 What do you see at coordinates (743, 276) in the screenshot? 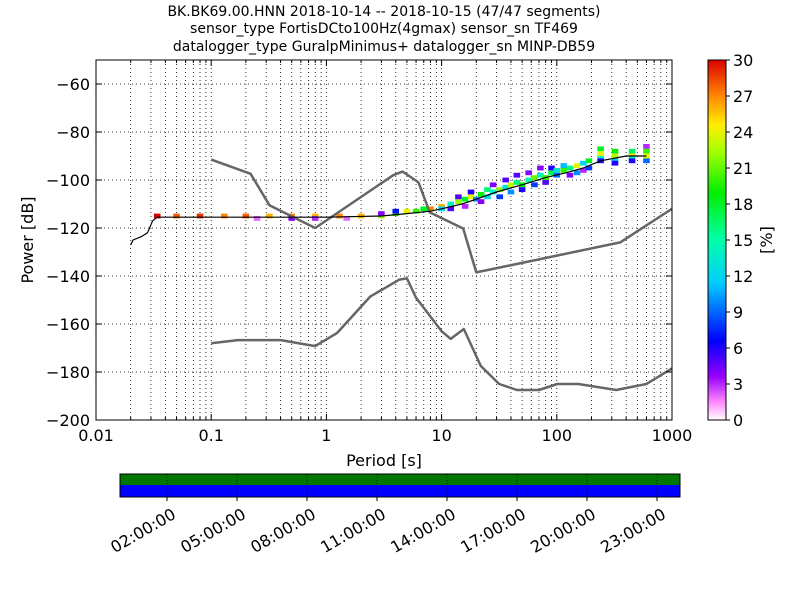
I see `colorbar-tick-label: 12` at bounding box center [743, 276].